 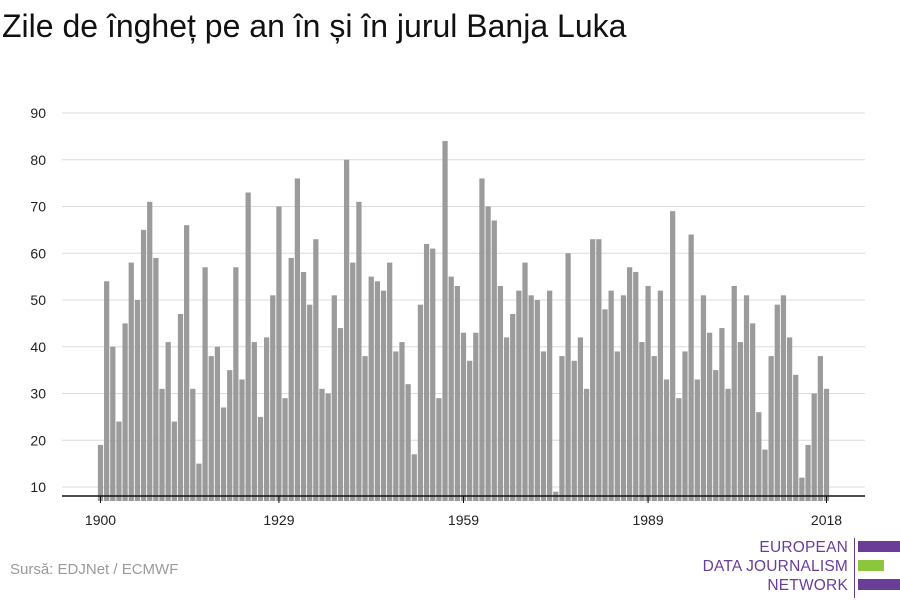 I want to click on bar-1917, so click(x=205, y=384).